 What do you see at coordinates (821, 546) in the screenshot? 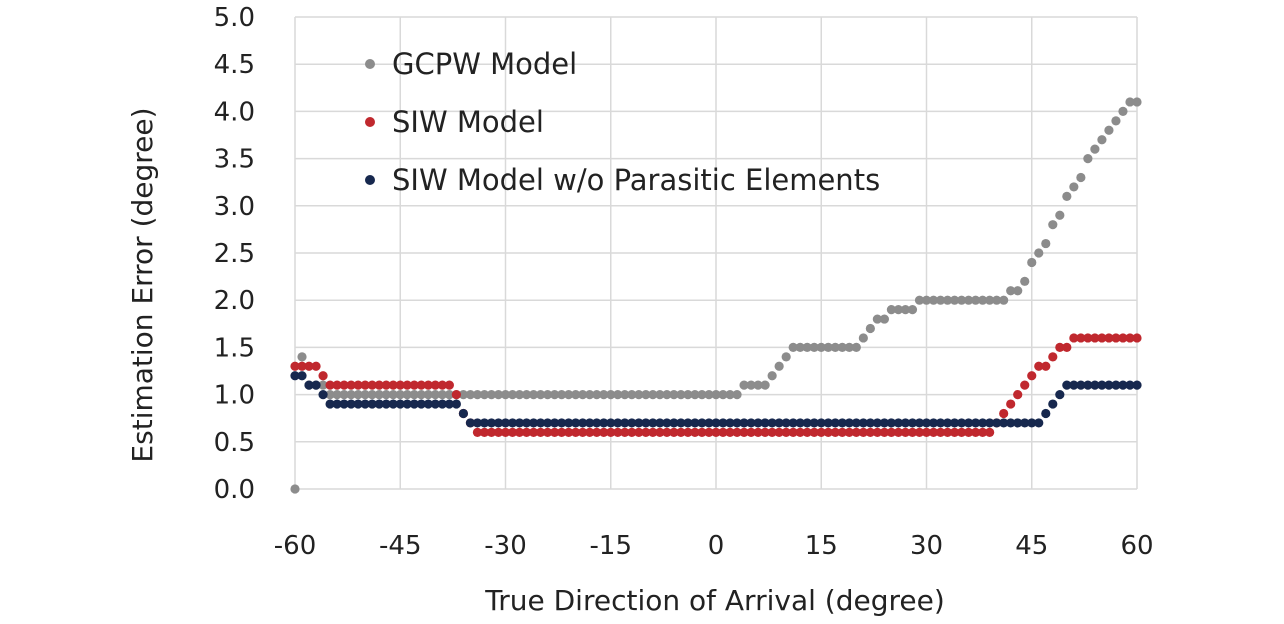
I see `x-tick-label: 15` at bounding box center [821, 546].